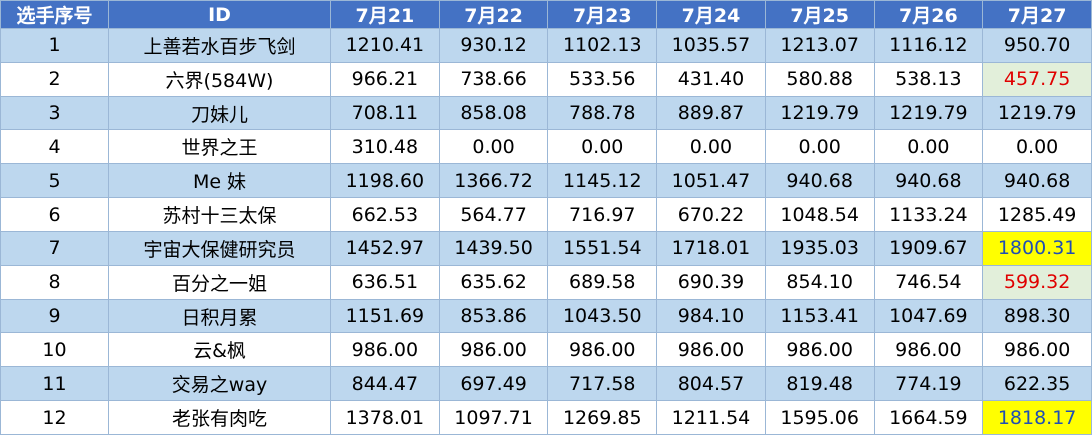 The width and height of the screenshot is (1092, 435). Describe the element at coordinates (385, 316) in the screenshot. I see `table-cell: 1151.69` at that location.